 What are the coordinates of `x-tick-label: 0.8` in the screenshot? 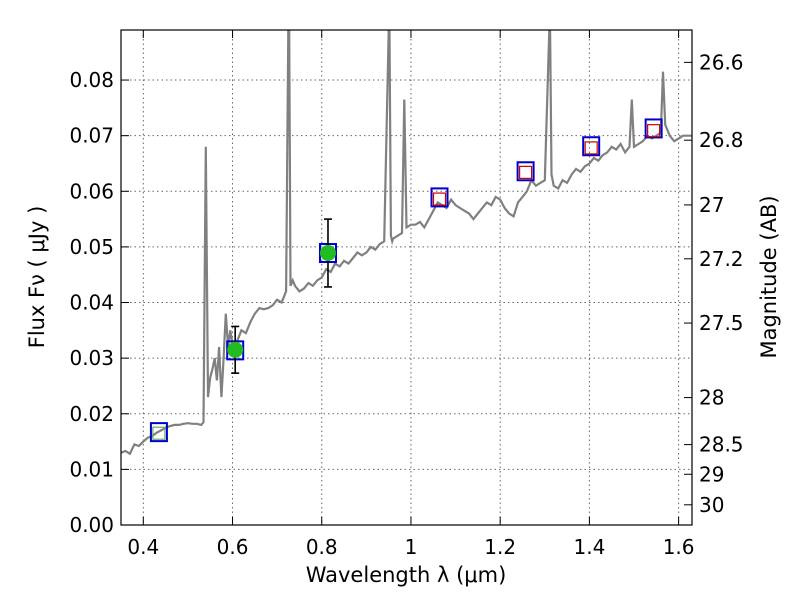 It's located at (322, 547).